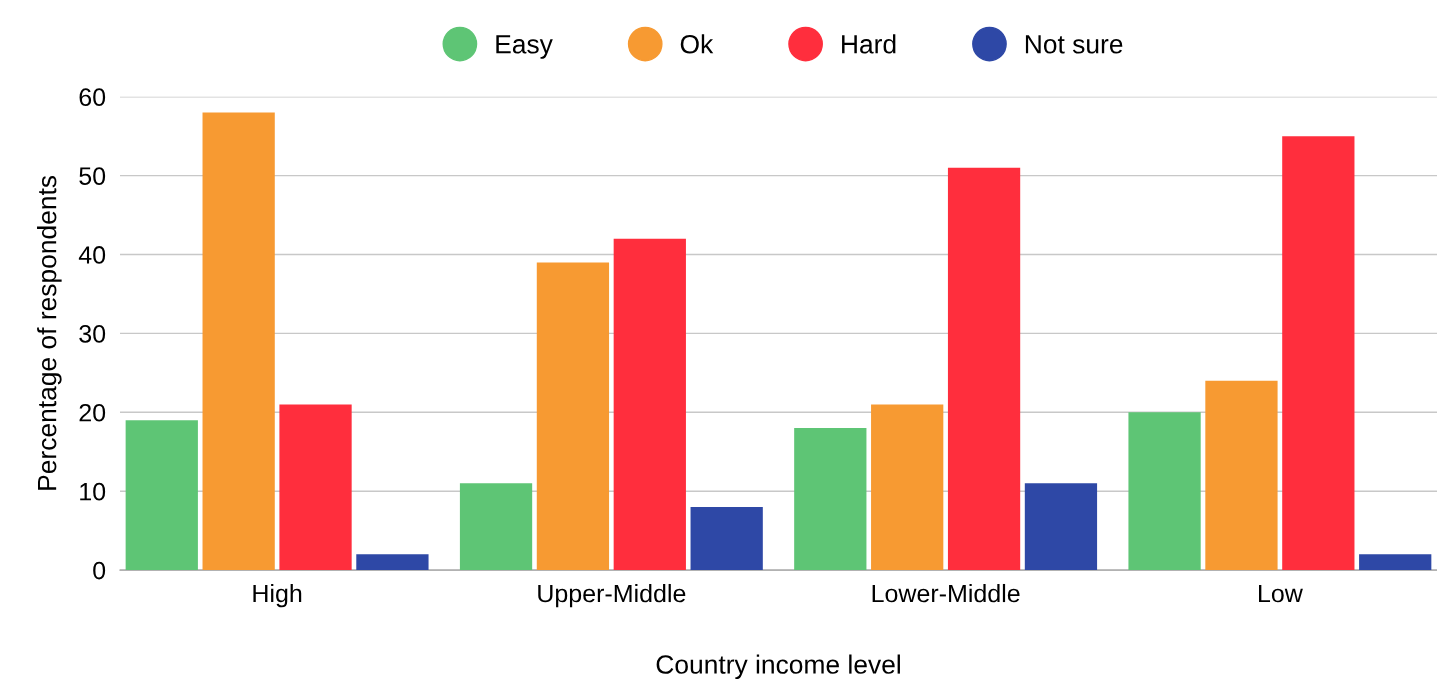  What do you see at coordinates (92, 255) in the screenshot?
I see `y-tick-label: 40` at bounding box center [92, 255].